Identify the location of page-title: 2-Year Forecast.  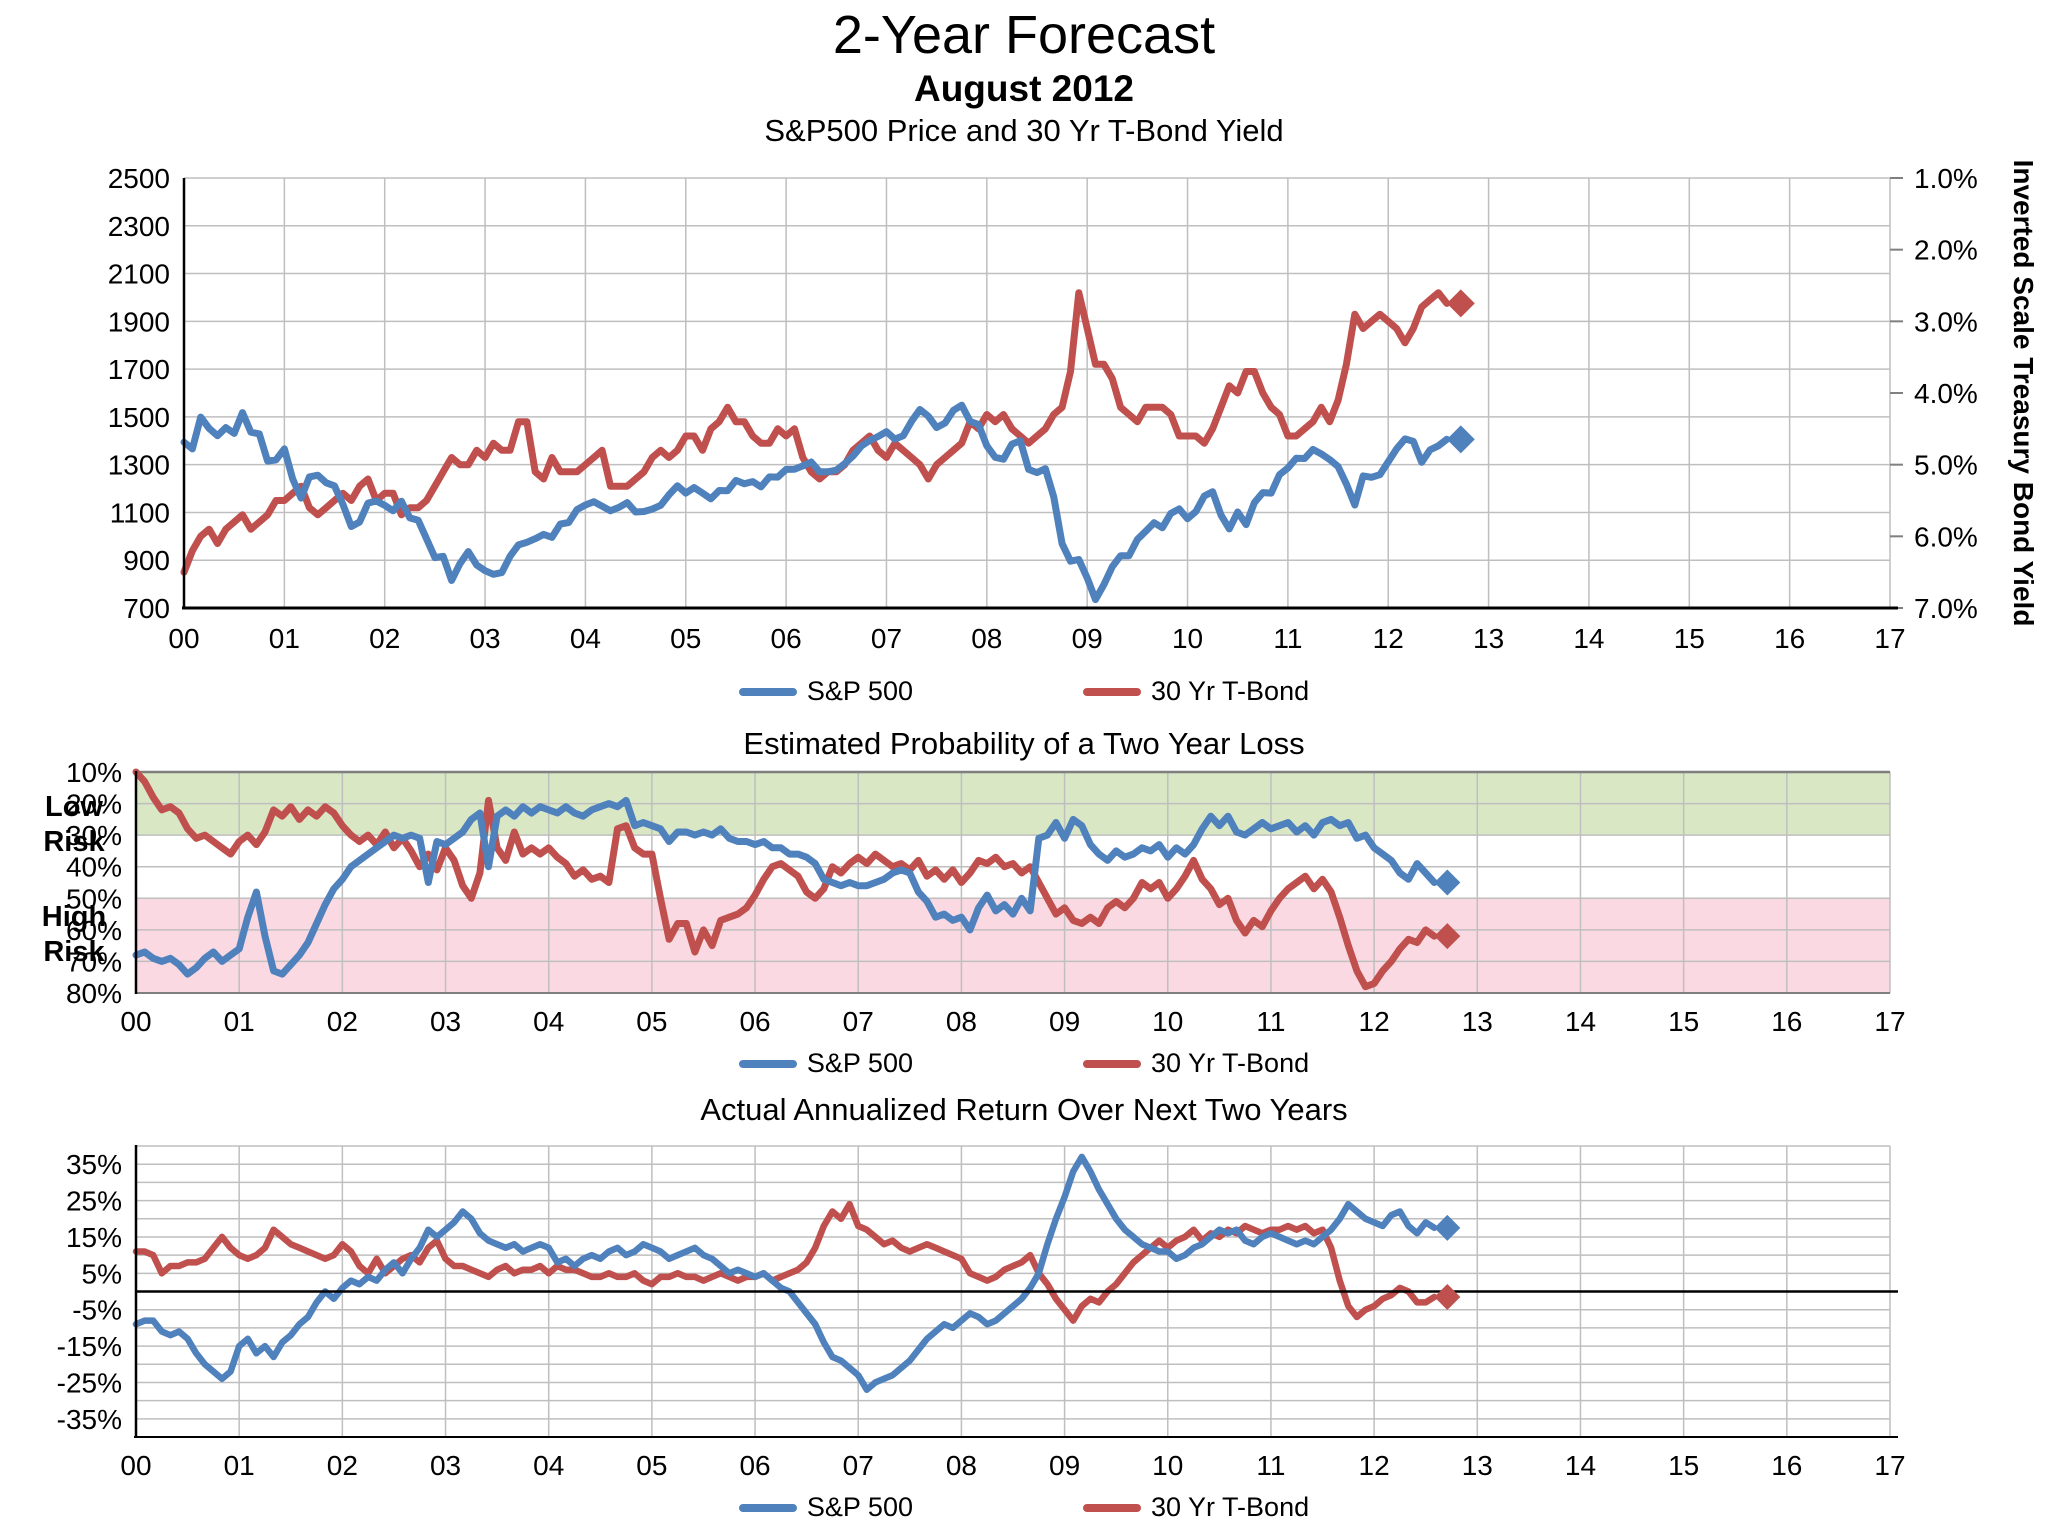
(1024, 35).